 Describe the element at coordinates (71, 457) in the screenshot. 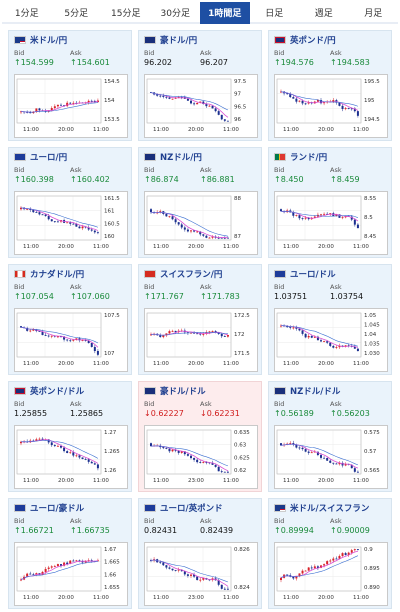

I see `mini-candlestick-chart: 1.27 1.265 1.26 11:00 20:00 11:00` at that location.